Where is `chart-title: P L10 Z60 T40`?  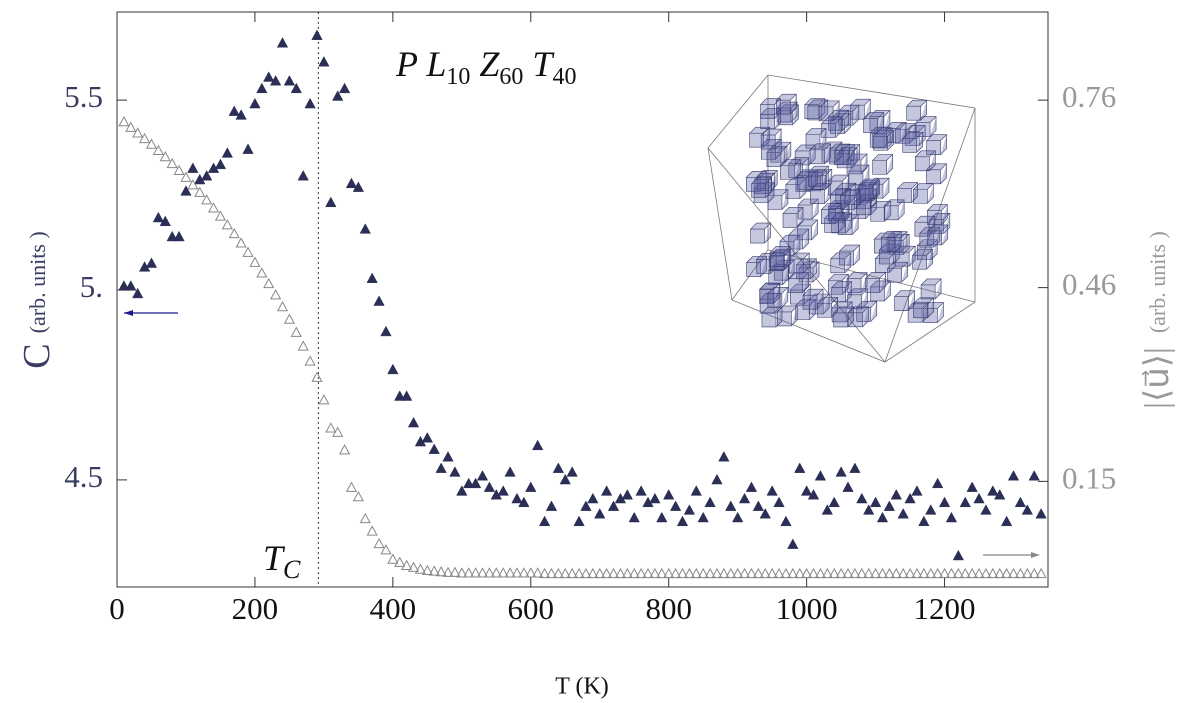 chart-title: P L10 Z60 T40 is located at coordinates (485, 66).